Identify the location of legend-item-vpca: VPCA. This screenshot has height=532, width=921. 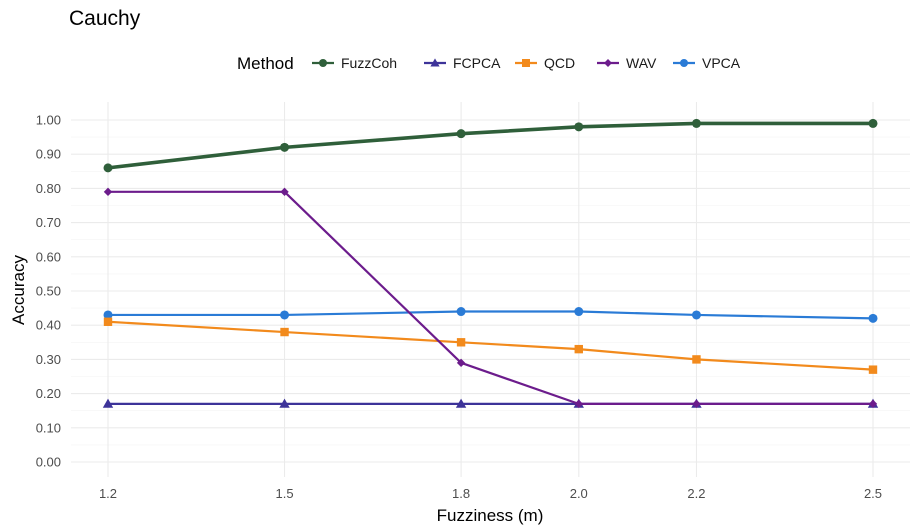
(707, 63).